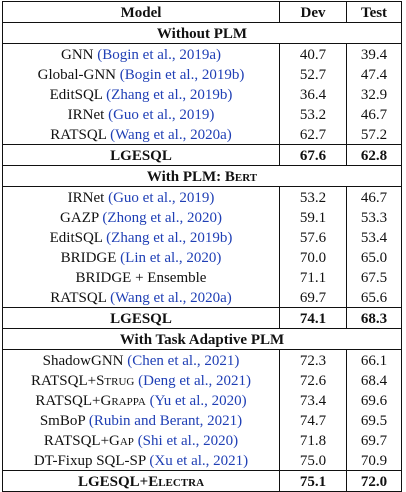  I want to click on model-name-smallcaps: Strug, so click(115, 380).